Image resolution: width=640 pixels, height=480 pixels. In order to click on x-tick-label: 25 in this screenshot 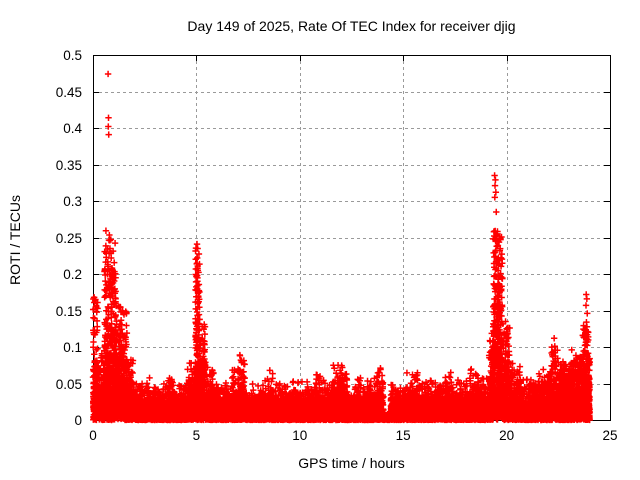, I will do `click(610, 435)`.